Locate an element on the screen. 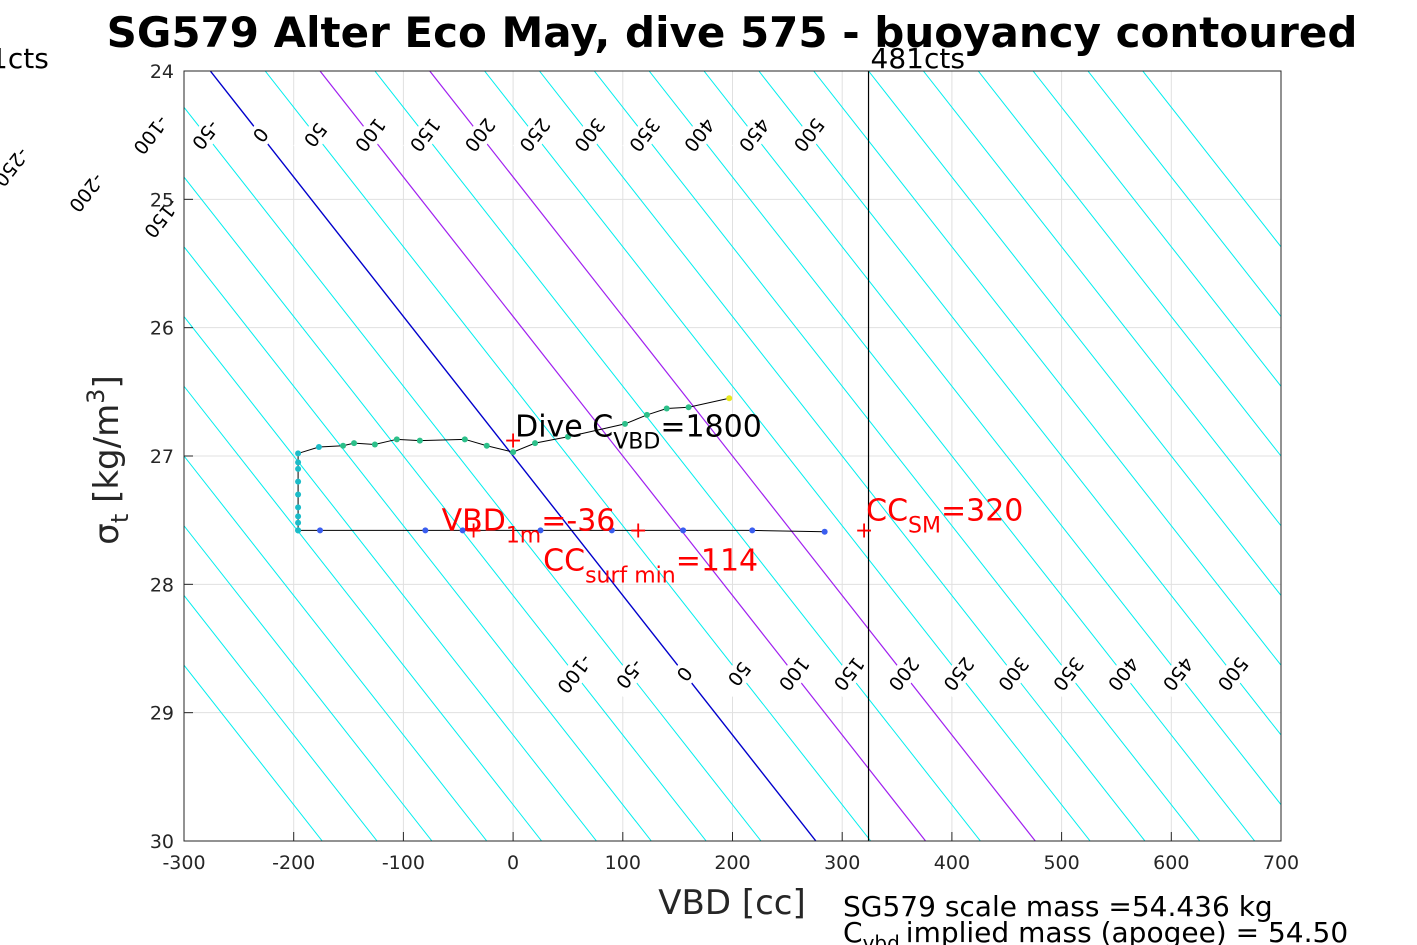  x-tick-label: 200 is located at coordinates (732, 863).